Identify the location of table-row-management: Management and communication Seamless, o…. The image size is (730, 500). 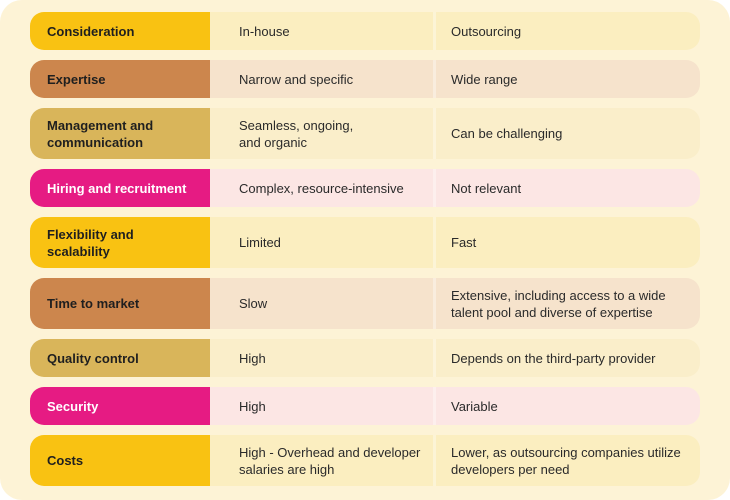
(365, 133).